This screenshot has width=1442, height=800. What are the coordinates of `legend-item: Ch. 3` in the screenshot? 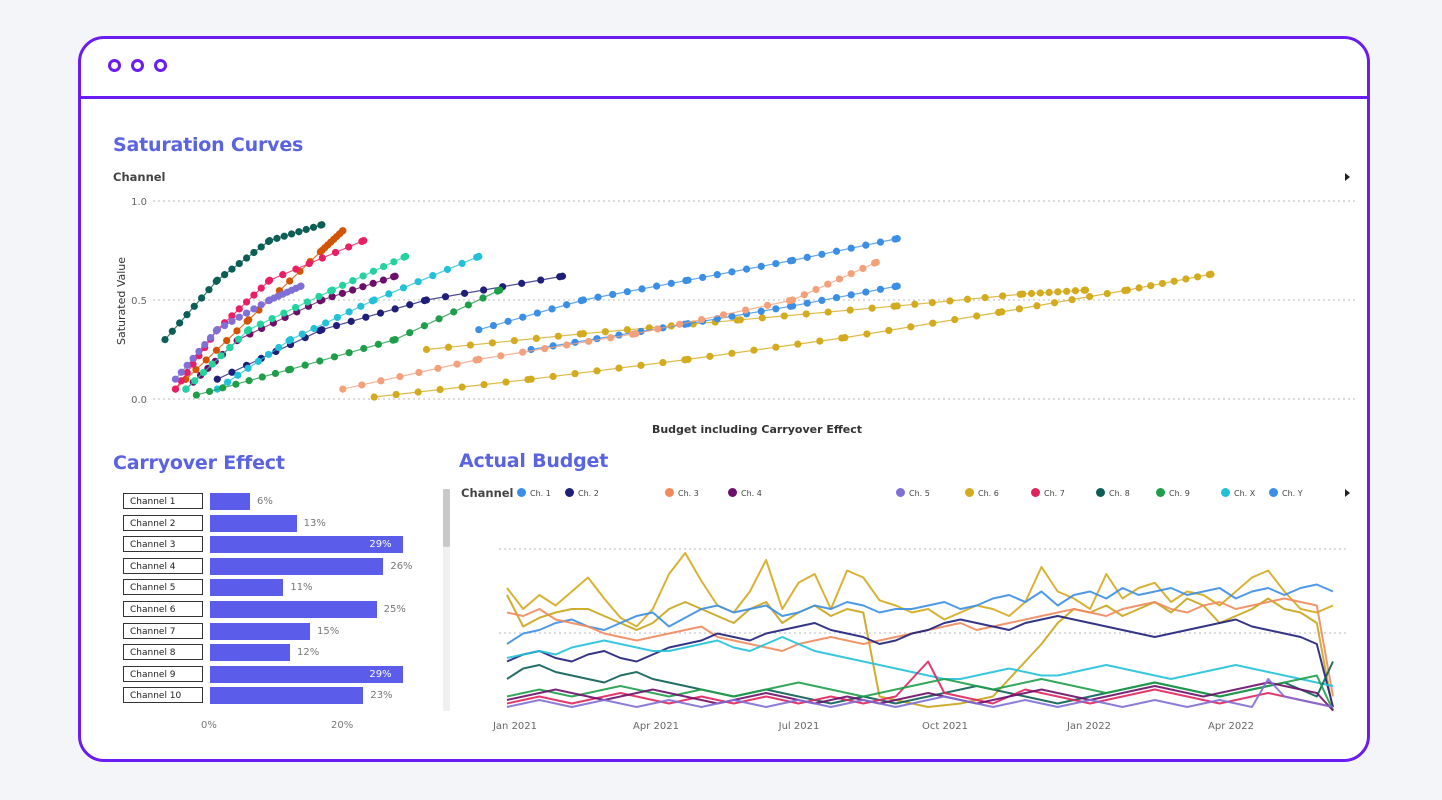 It's located at (682, 493).